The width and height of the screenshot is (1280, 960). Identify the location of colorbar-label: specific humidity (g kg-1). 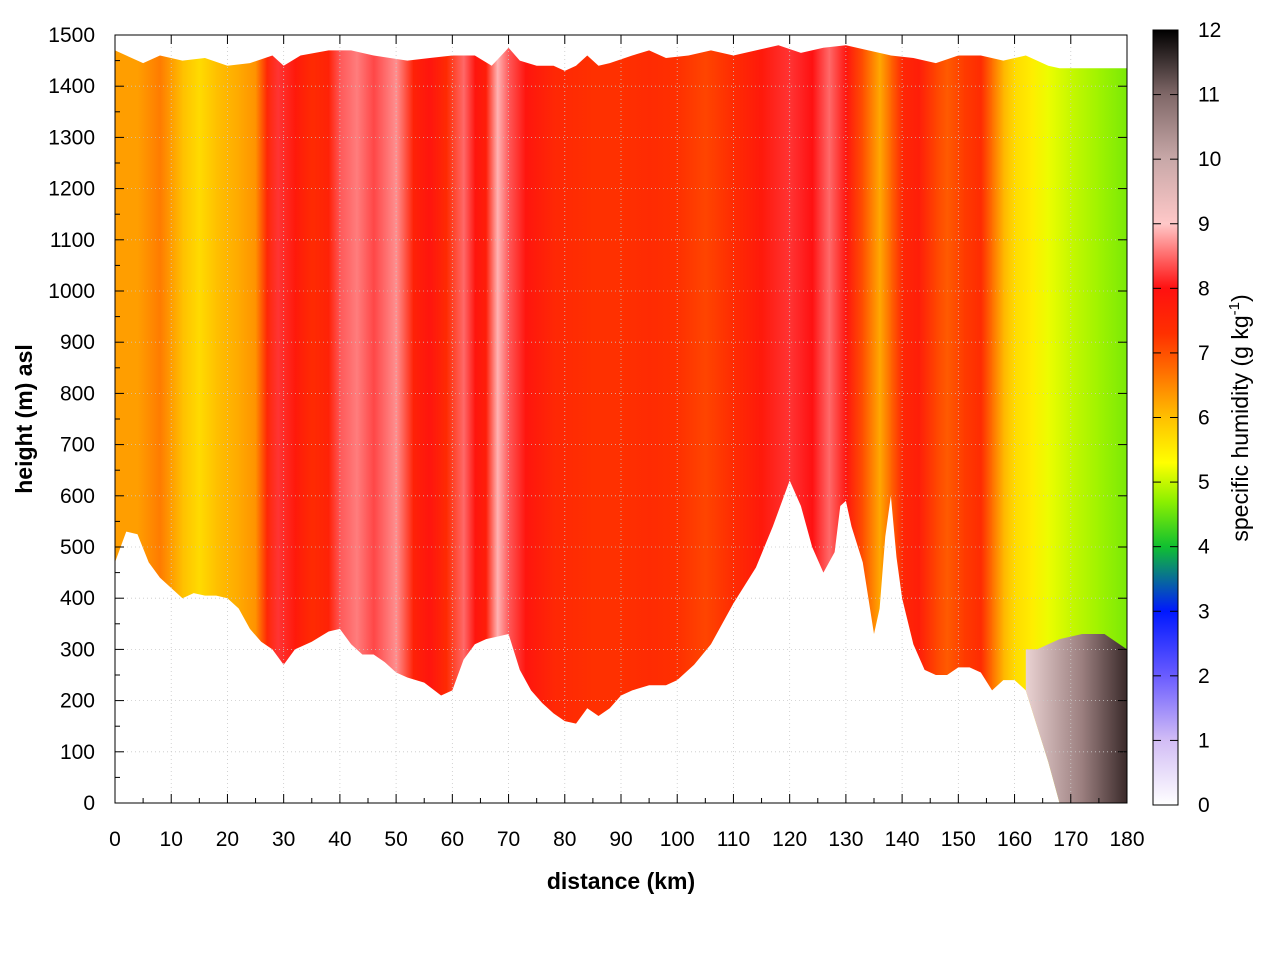
(1239, 417).